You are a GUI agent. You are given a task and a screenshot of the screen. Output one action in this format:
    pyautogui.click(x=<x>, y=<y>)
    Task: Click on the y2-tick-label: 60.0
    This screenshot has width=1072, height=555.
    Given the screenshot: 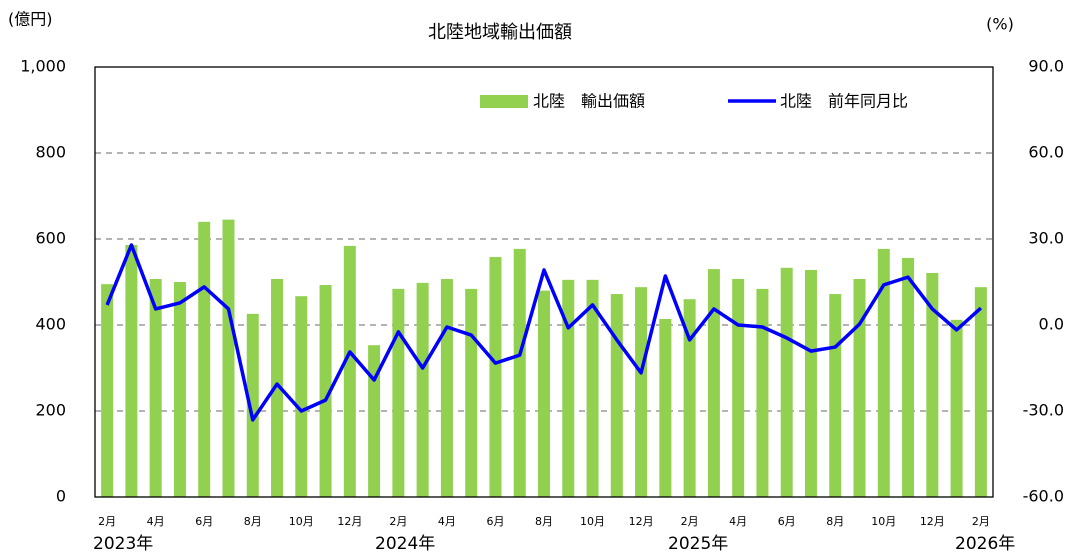 What is the action you would take?
    pyautogui.click(x=1046, y=152)
    